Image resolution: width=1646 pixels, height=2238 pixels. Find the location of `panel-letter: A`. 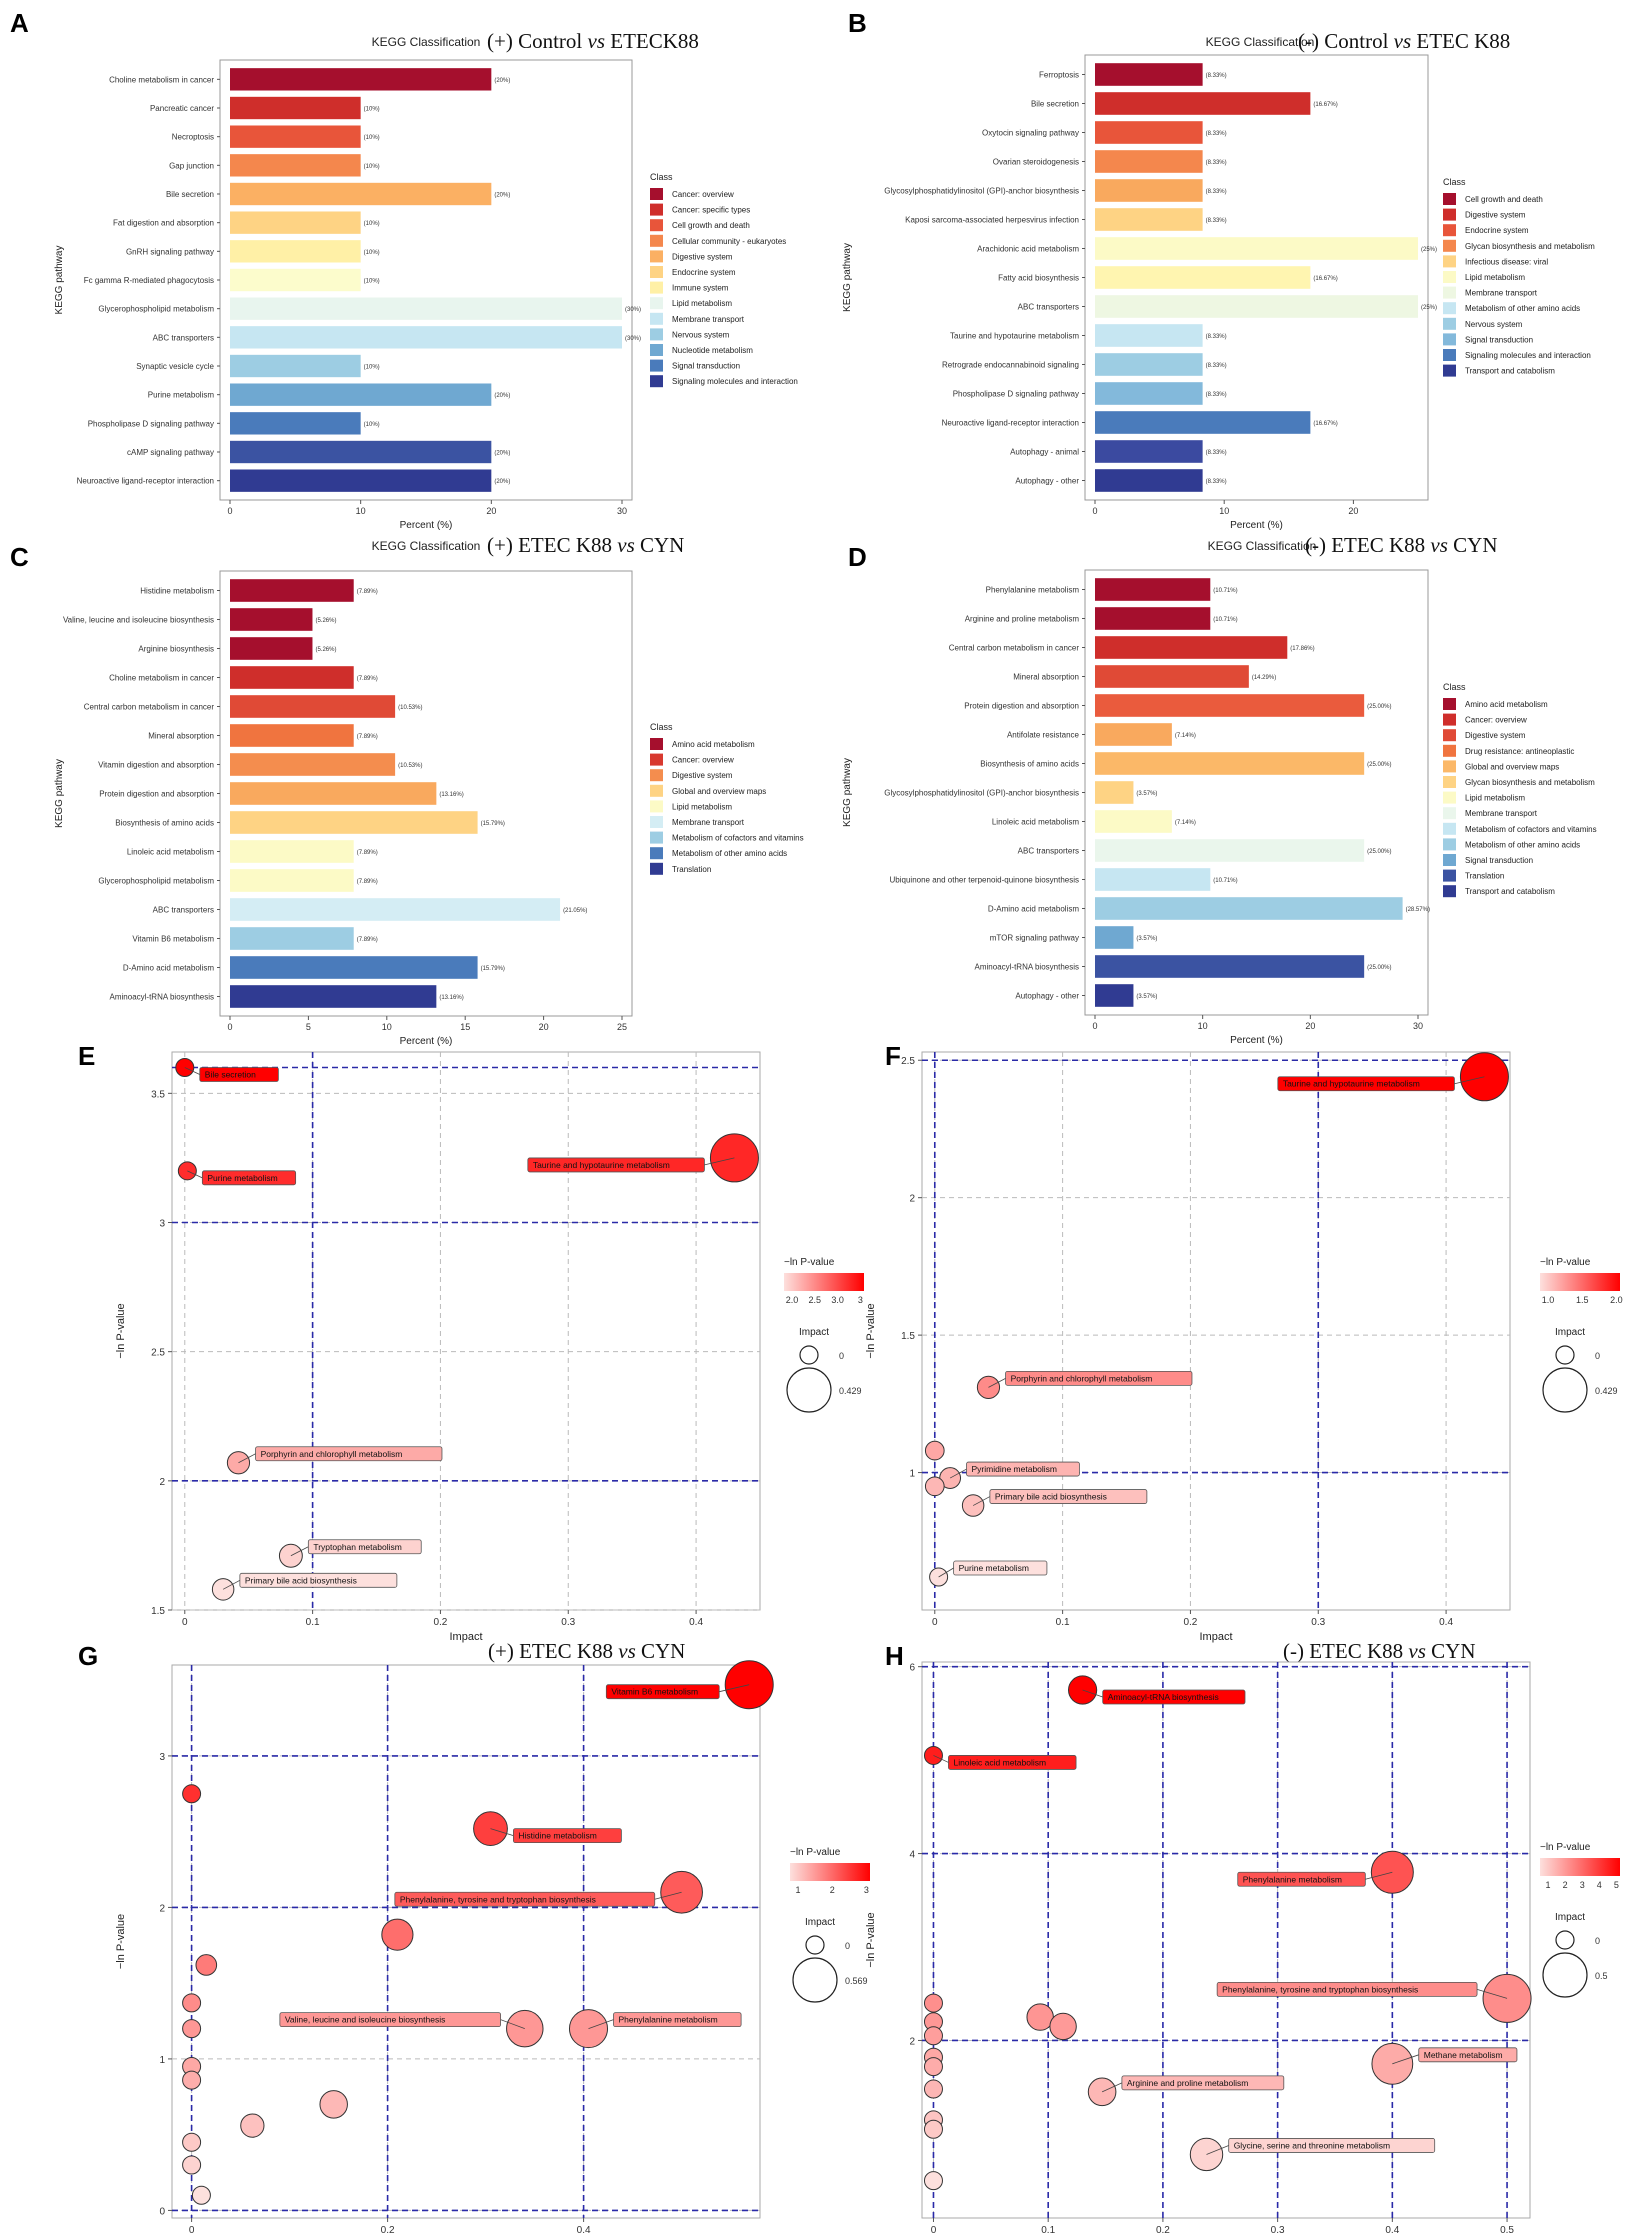

panel-letter: A is located at coordinates (19, 23).